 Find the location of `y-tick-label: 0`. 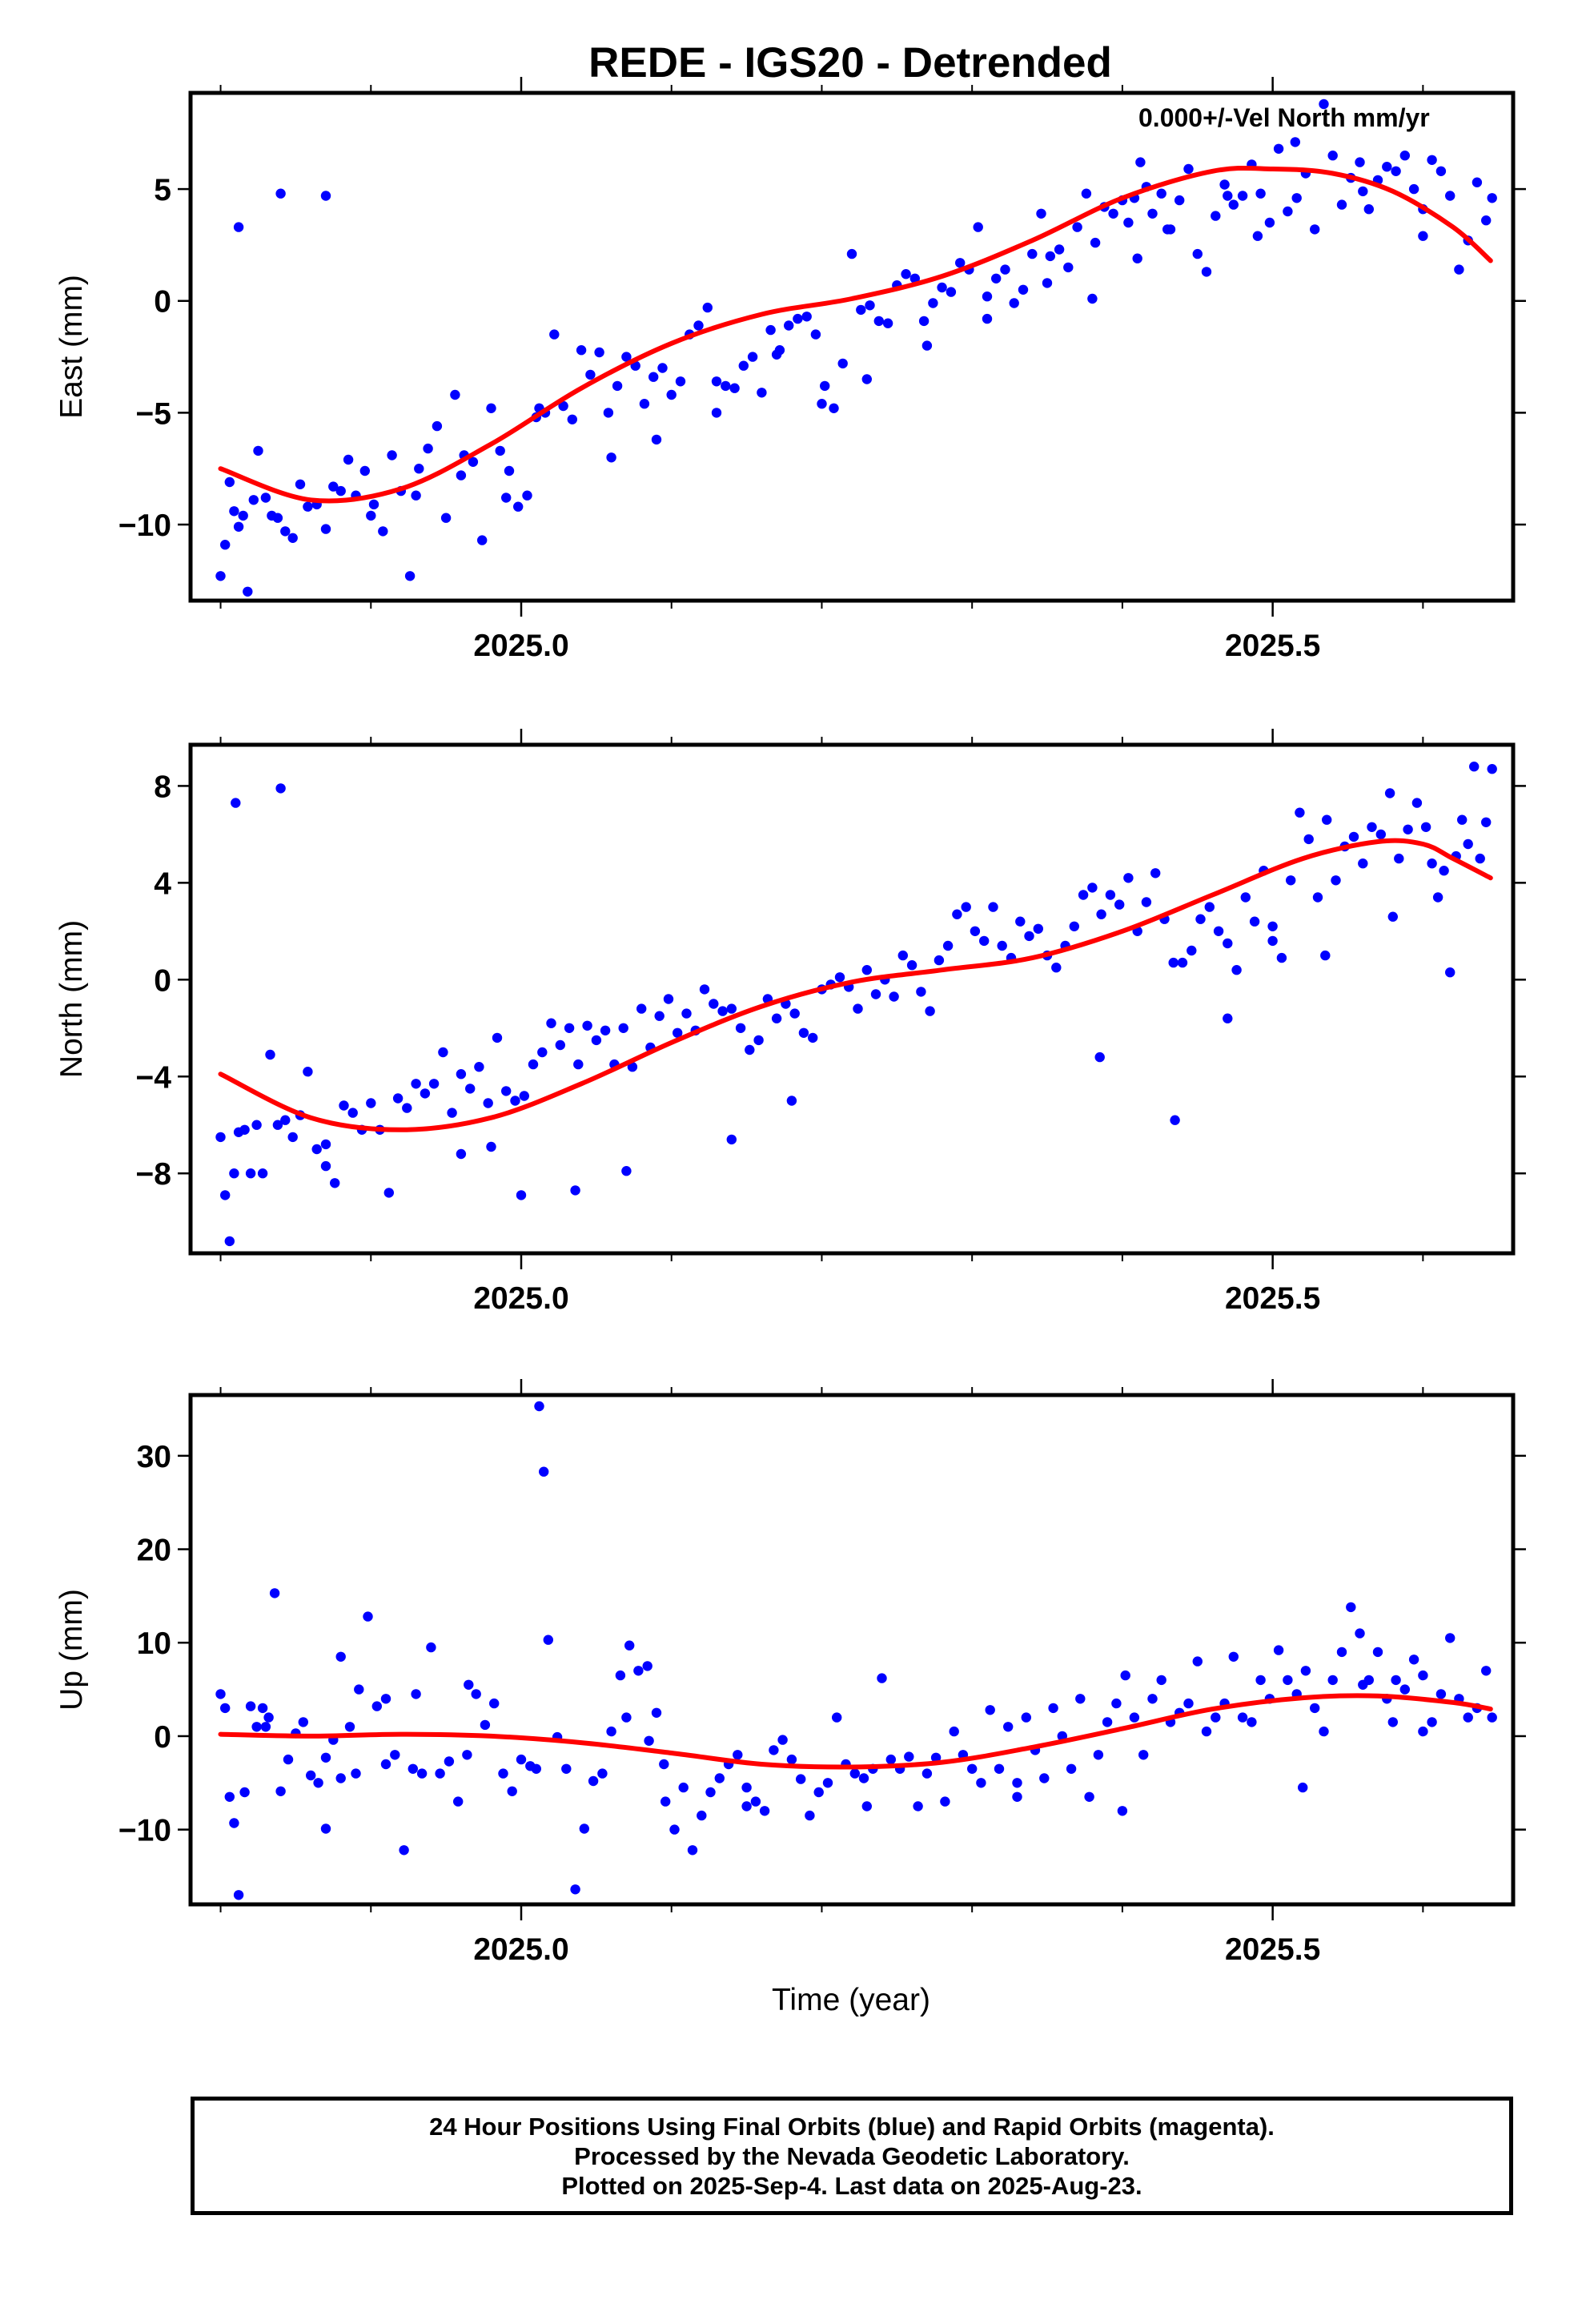

y-tick-label: 0 is located at coordinates (162, 302).